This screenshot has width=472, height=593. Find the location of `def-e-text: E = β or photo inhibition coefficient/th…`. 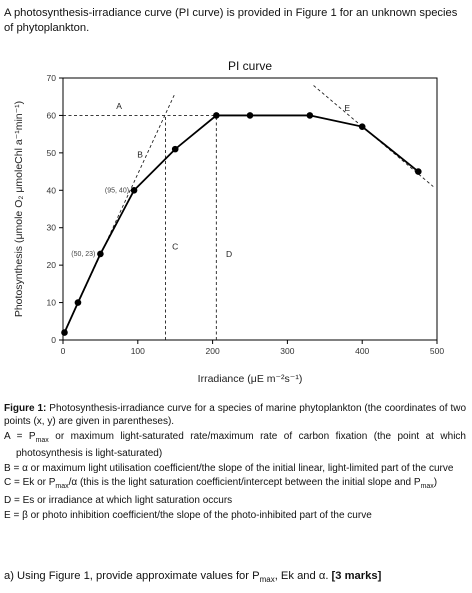

def-e-text: E = β or photo inhibition coefficient/th… is located at coordinates (188, 515).